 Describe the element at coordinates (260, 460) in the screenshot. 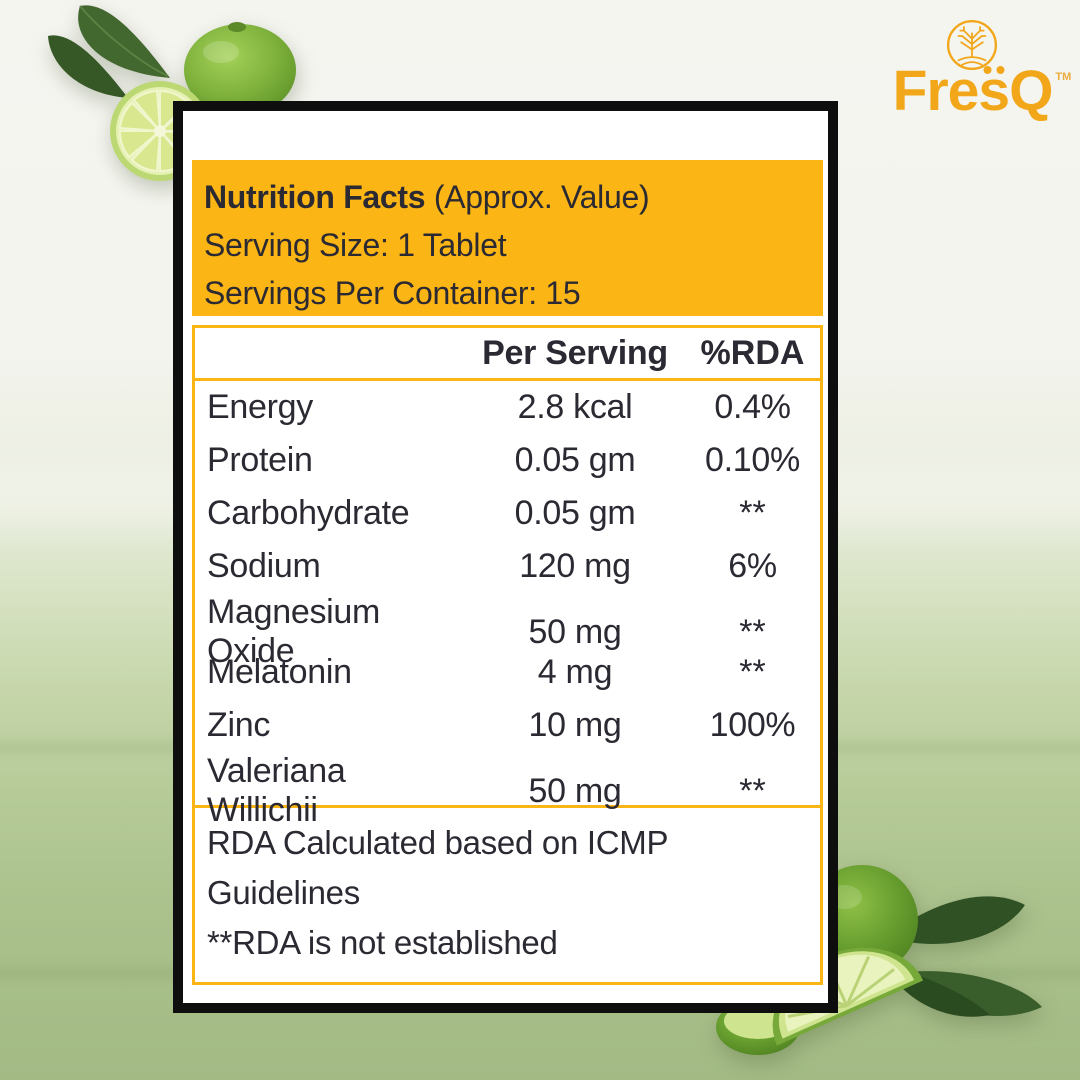

I see `cell-name: Protein` at that location.